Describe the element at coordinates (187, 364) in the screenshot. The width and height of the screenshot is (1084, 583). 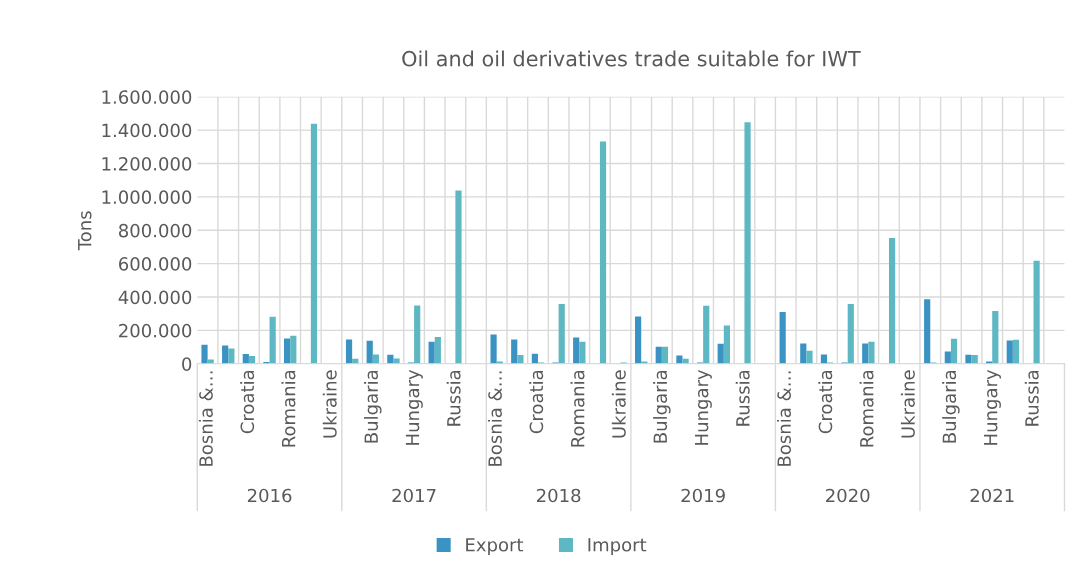
I see `y-tick-label: 0` at that location.